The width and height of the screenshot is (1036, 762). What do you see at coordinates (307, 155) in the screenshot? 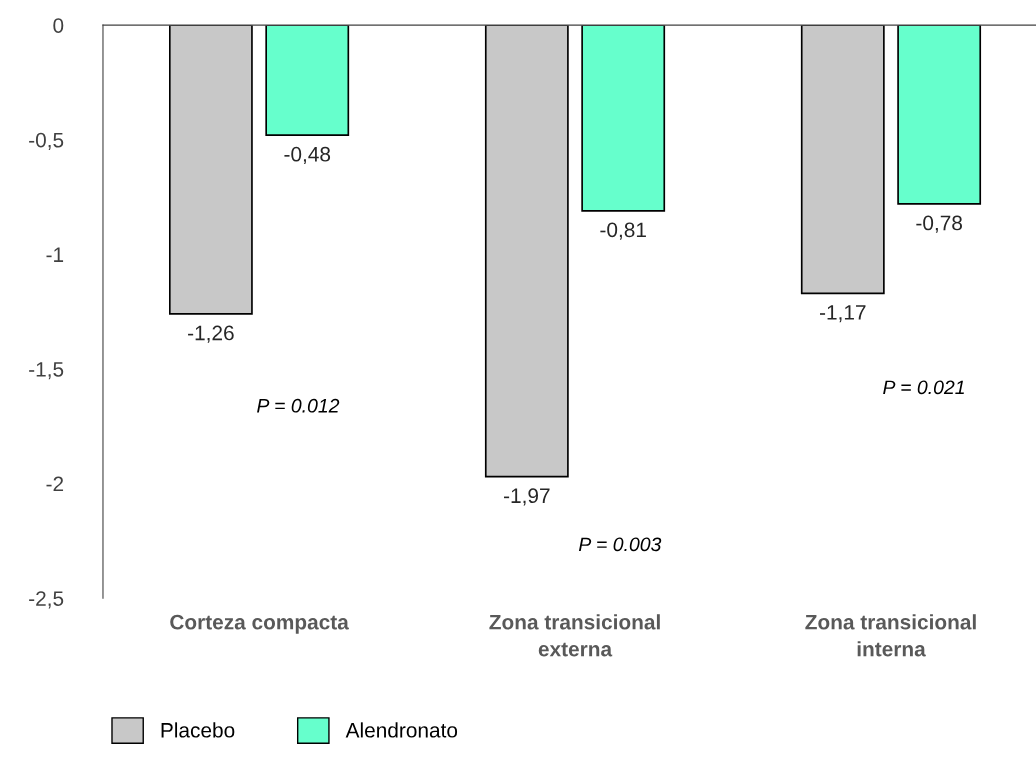
I see `data-label: -0,48` at bounding box center [307, 155].